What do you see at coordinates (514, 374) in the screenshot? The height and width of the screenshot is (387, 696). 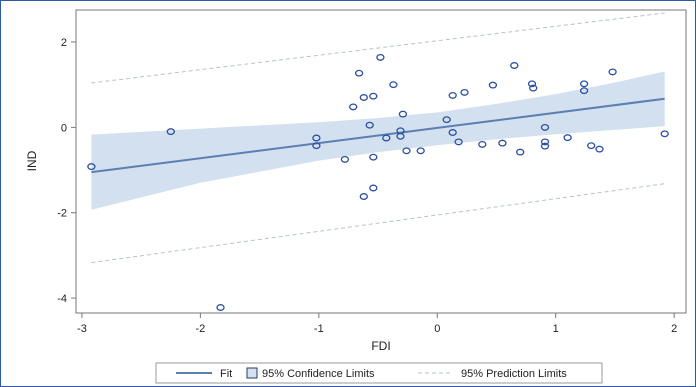 I see `legend-prediction-label: 95% Prediction Limits` at bounding box center [514, 374].